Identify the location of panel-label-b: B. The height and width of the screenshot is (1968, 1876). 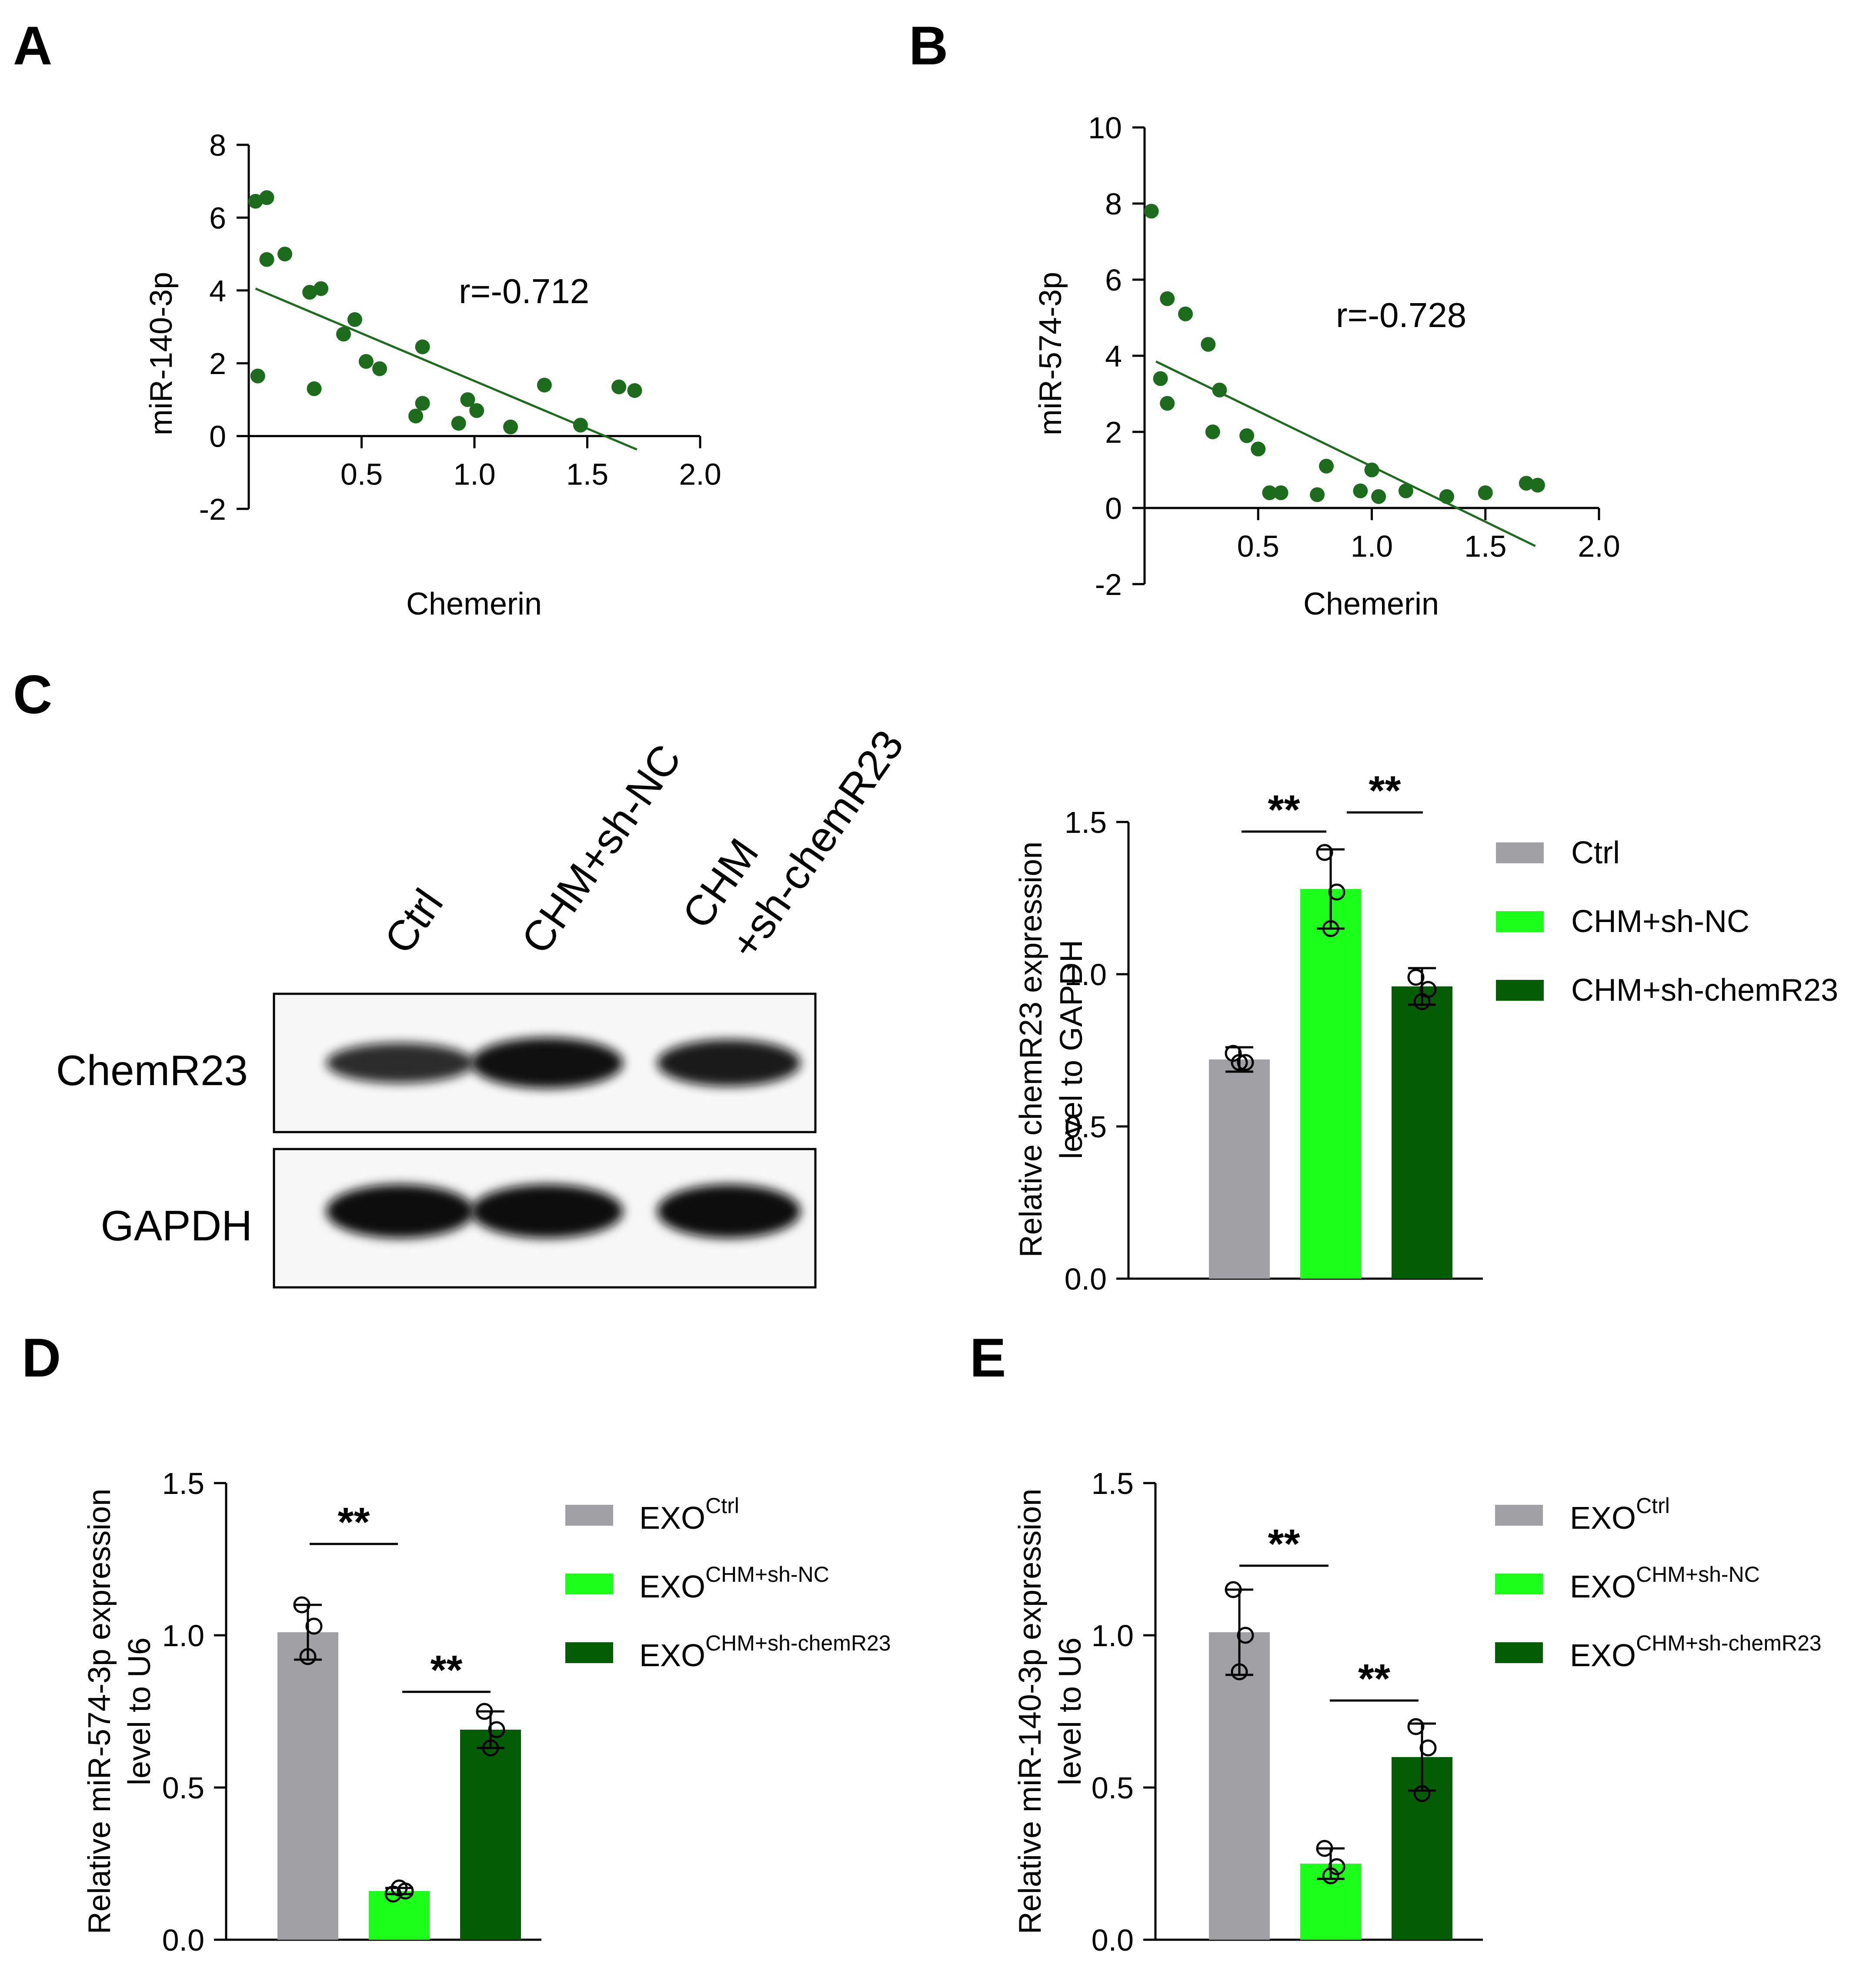
(928, 46).